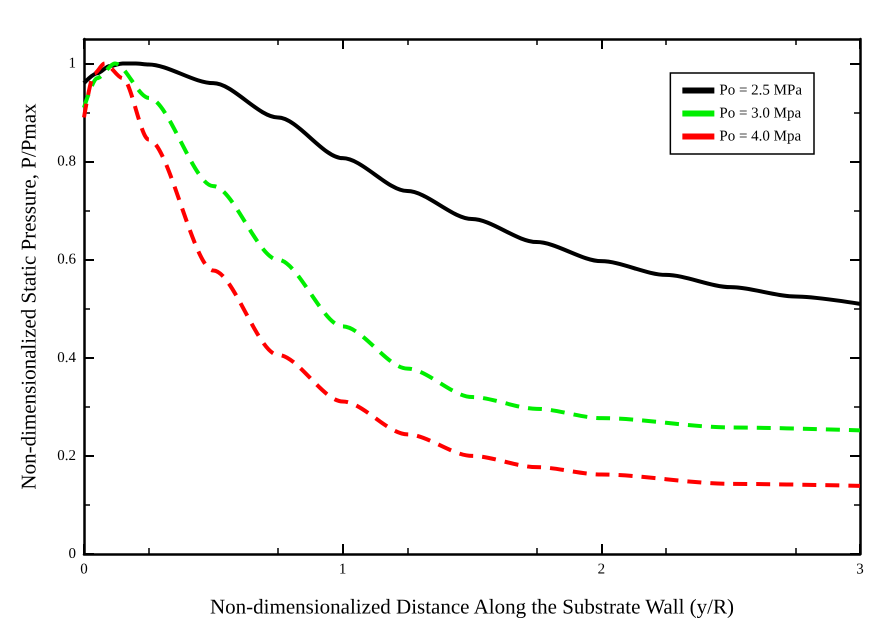 Image resolution: width=877 pixels, height=642 pixels. What do you see at coordinates (66, 358) in the screenshot?
I see `y-tick-label: 0.4` at bounding box center [66, 358].